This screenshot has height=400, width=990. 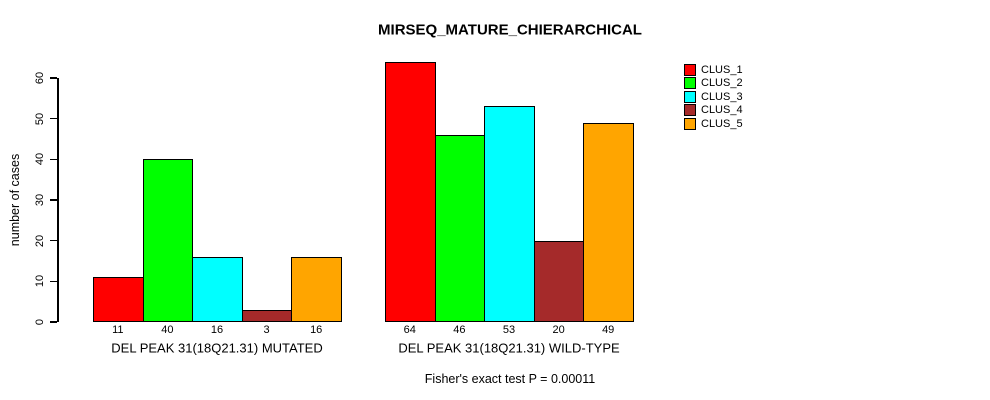 What do you see at coordinates (460, 228) in the screenshot?
I see `bar-CLUS_2-group1` at bounding box center [460, 228].